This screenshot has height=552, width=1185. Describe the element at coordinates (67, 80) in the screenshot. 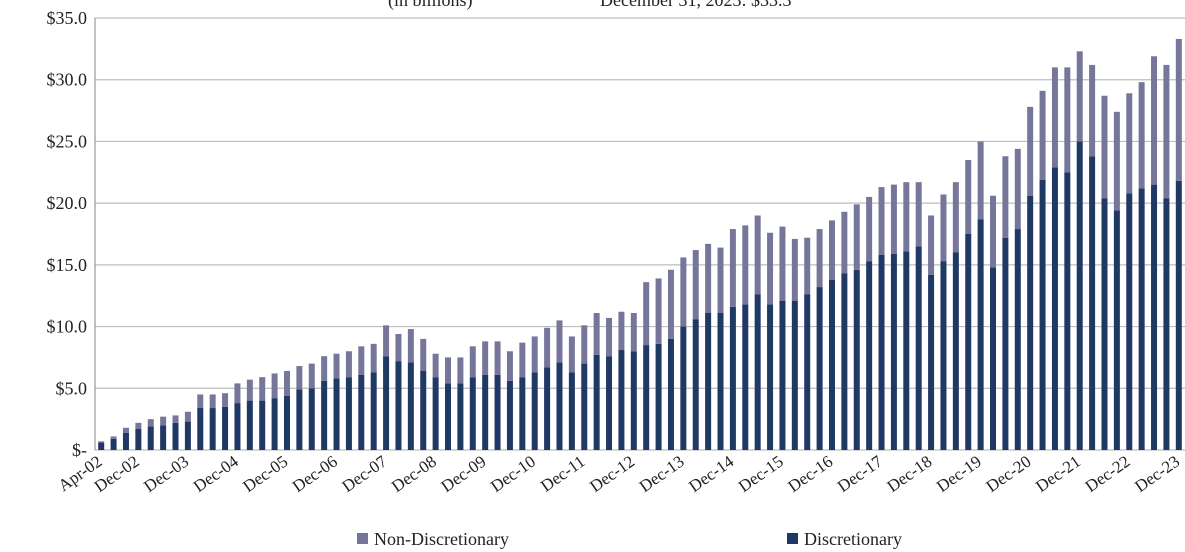

I see `y-tick-label: $30.0` at that location.